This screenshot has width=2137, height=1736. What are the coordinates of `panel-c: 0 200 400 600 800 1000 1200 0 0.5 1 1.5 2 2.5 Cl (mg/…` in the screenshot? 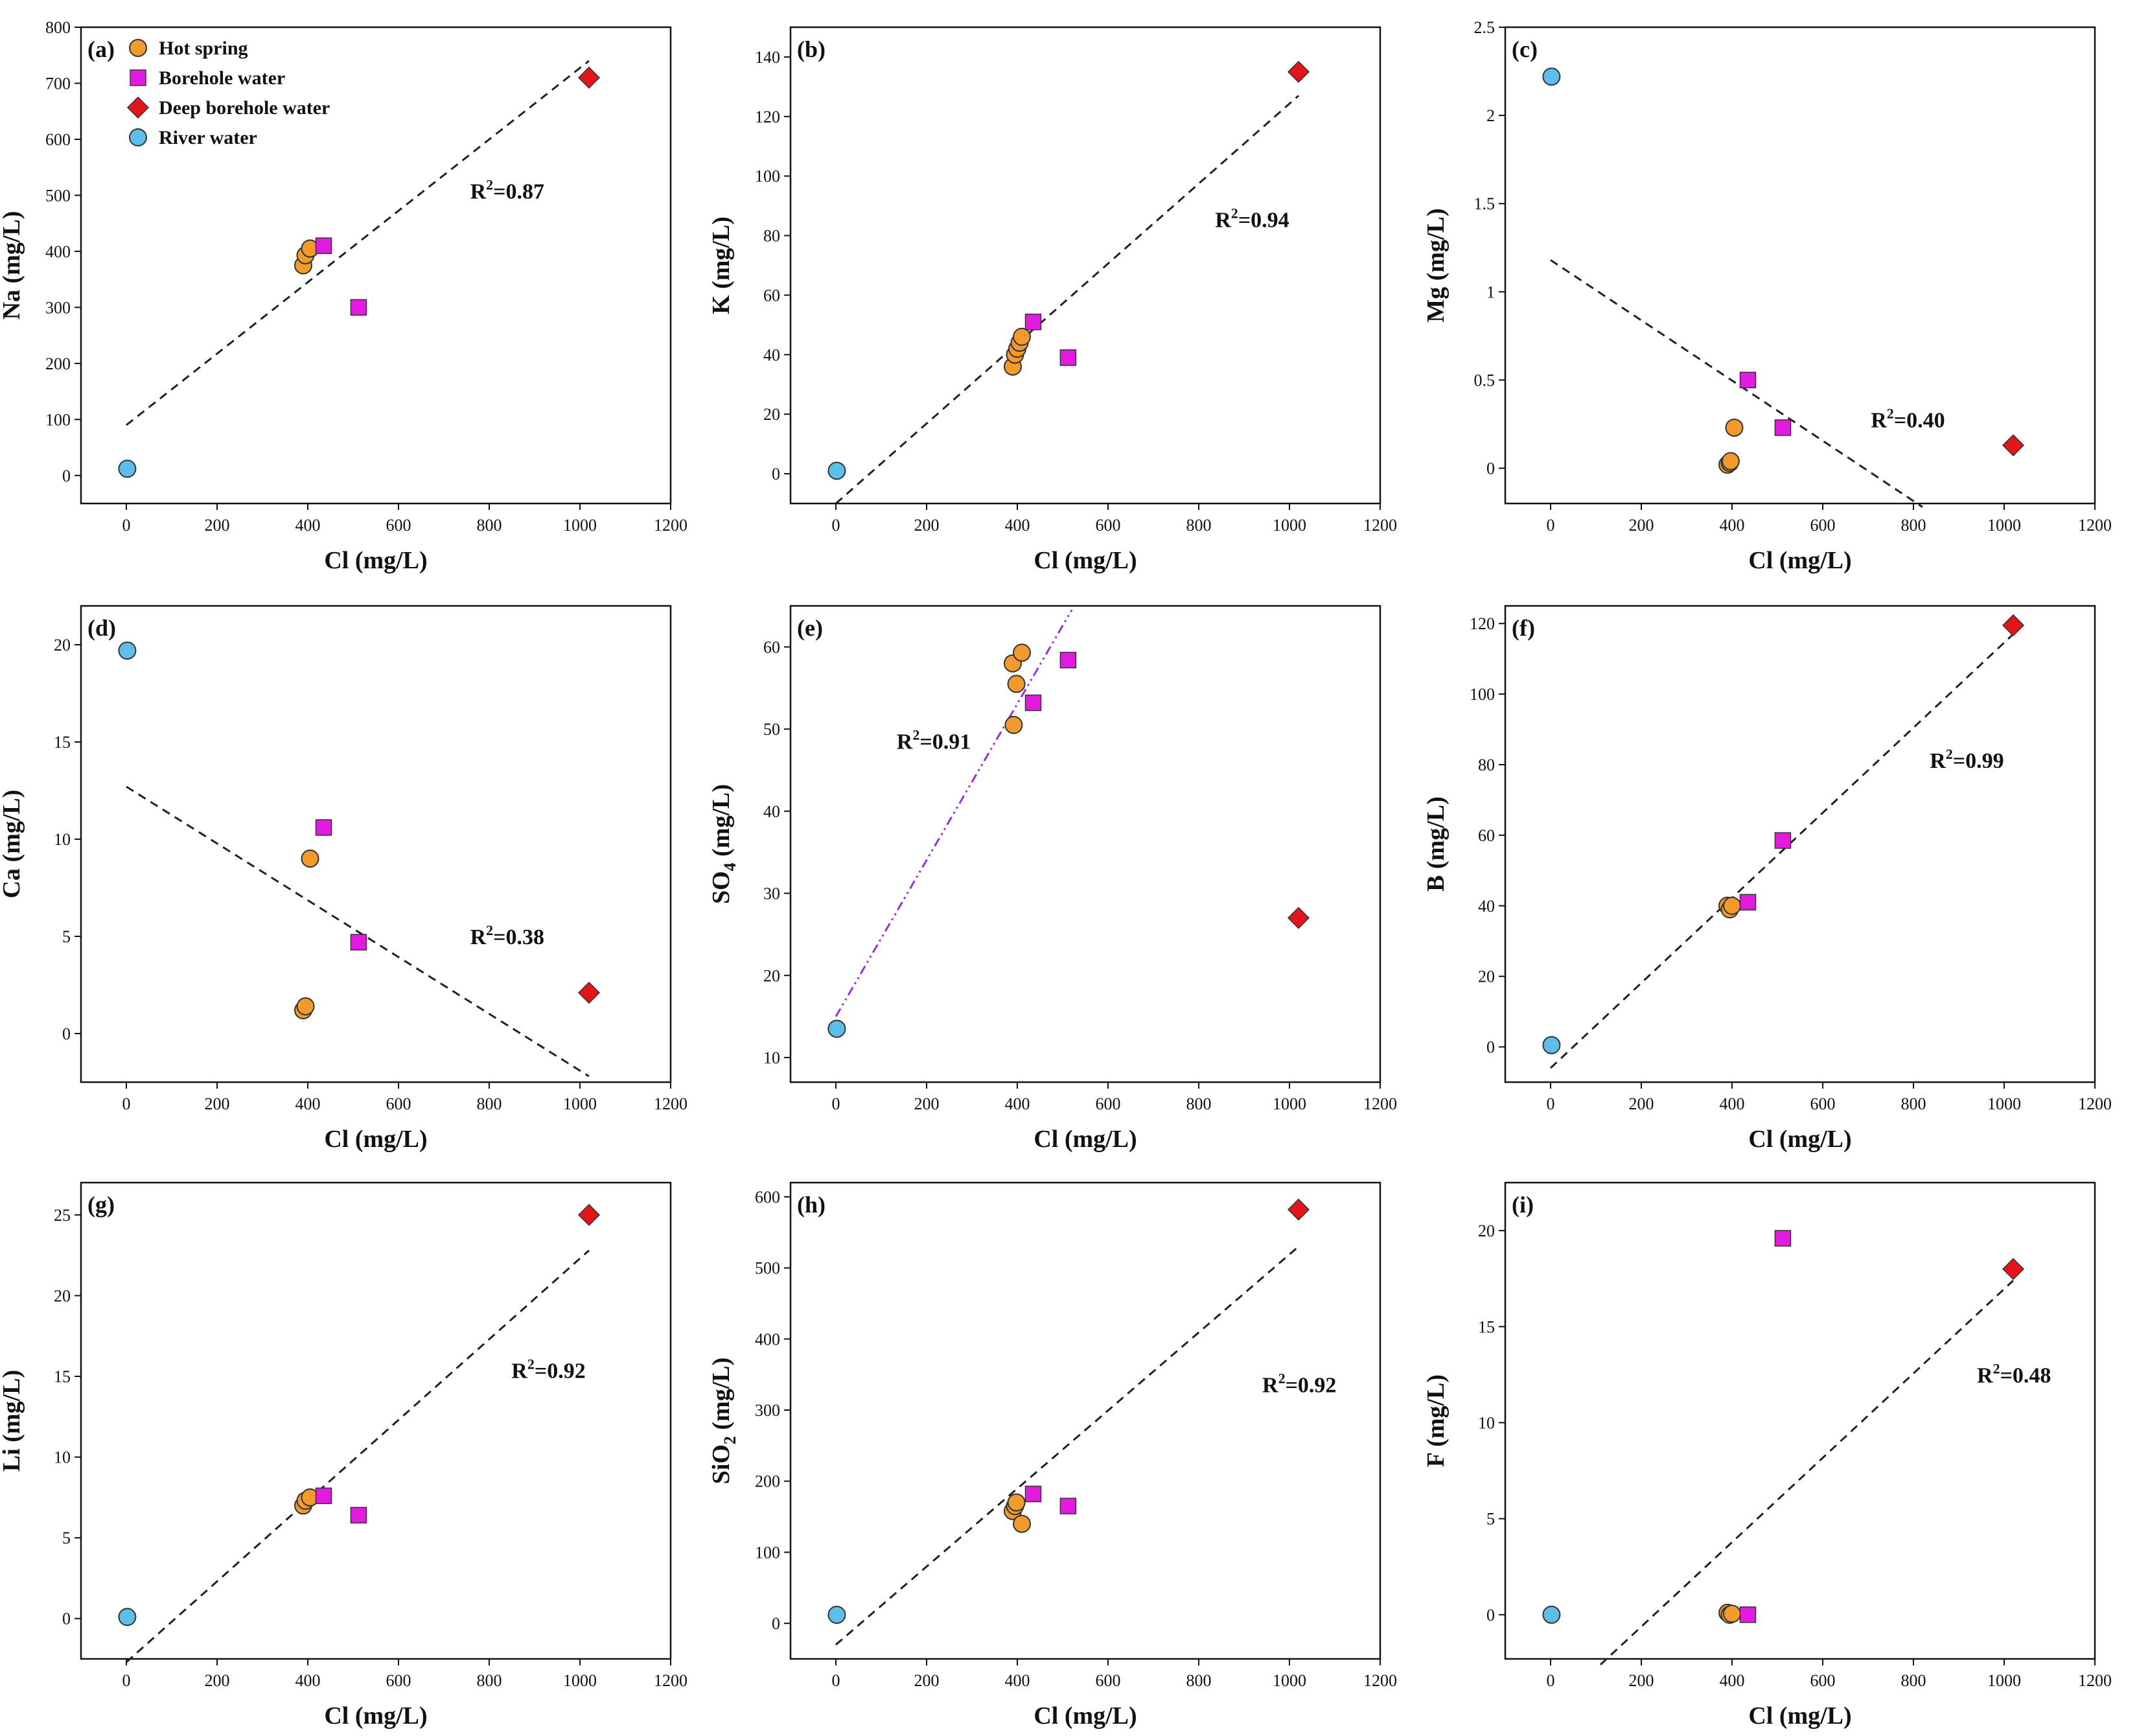 It's located at (1767, 296).